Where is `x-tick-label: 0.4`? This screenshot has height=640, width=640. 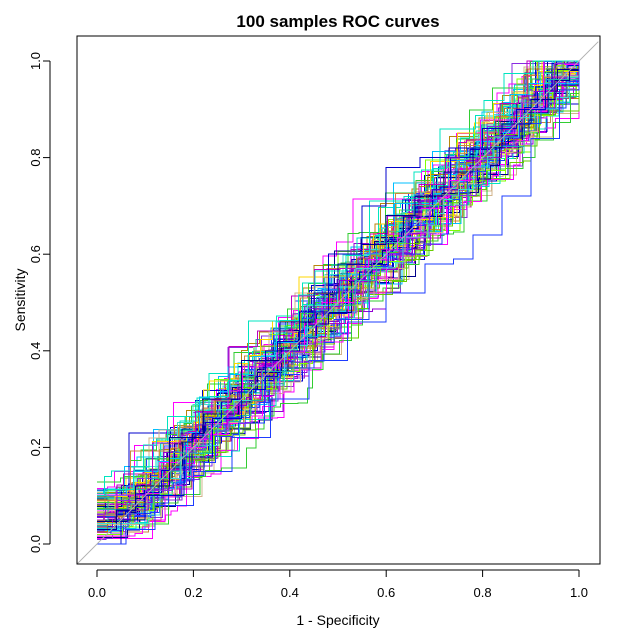
x-tick-label: 0.4 is located at coordinates (290, 592).